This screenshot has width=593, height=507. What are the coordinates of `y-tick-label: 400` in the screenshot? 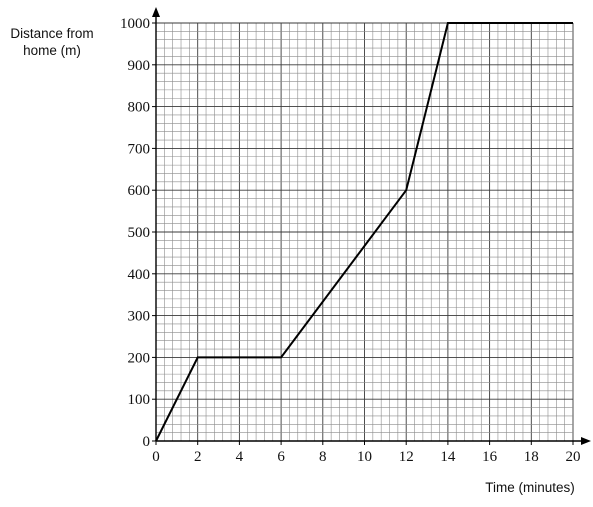 It's located at (139, 275).